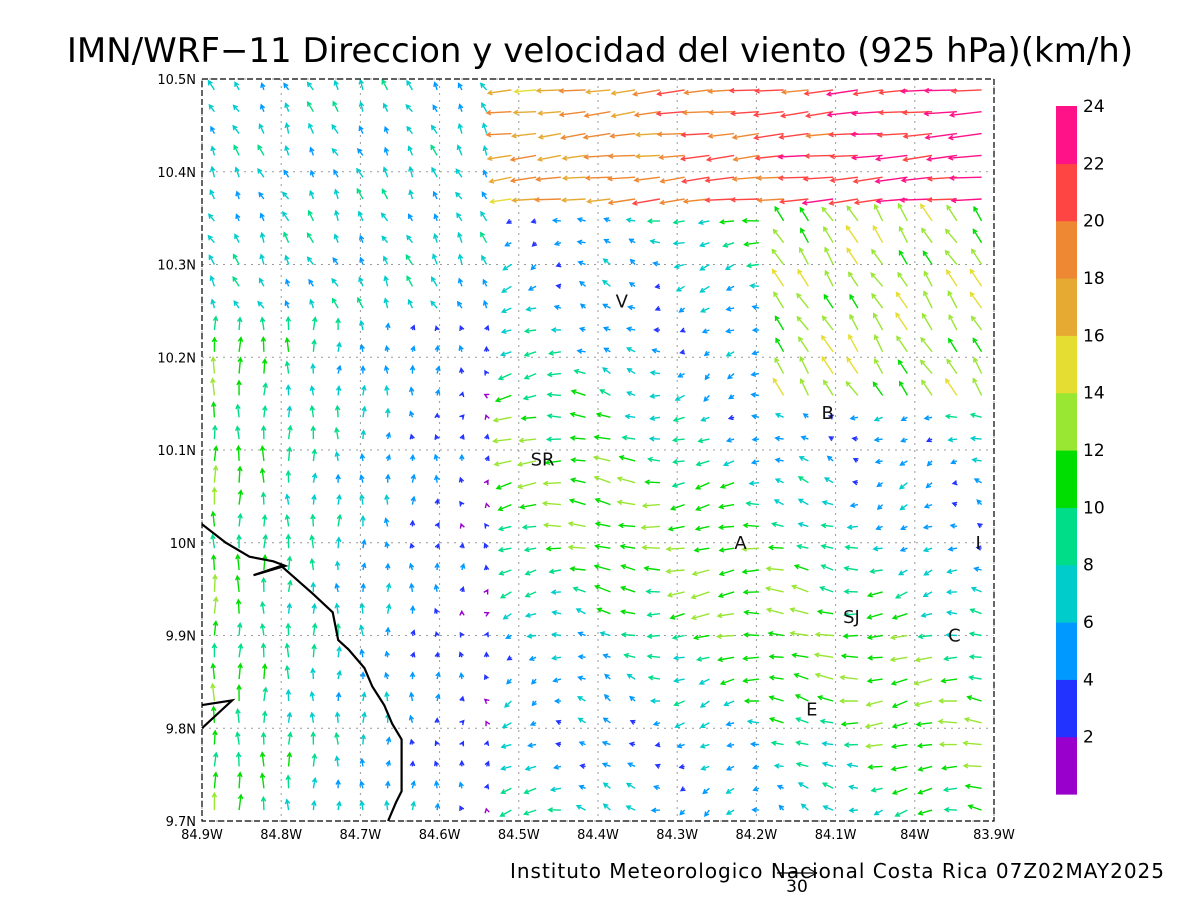 The height and width of the screenshot is (900, 1200). Describe the element at coordinates (1088, 623) in the screenshot. I see `colorbar-label: 6` at that location.